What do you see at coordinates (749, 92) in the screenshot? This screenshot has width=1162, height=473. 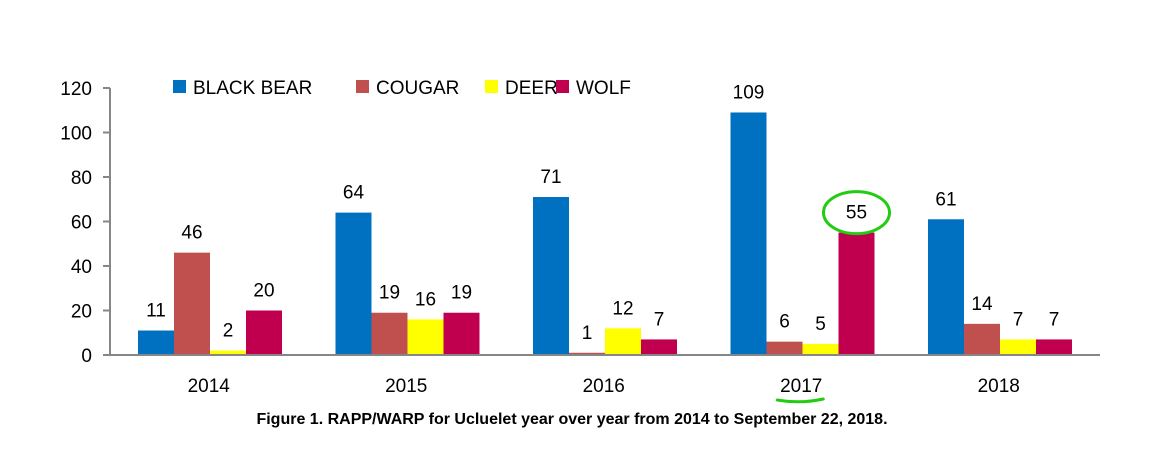 I see `data-label: 109` at bounding box center [749, 92].